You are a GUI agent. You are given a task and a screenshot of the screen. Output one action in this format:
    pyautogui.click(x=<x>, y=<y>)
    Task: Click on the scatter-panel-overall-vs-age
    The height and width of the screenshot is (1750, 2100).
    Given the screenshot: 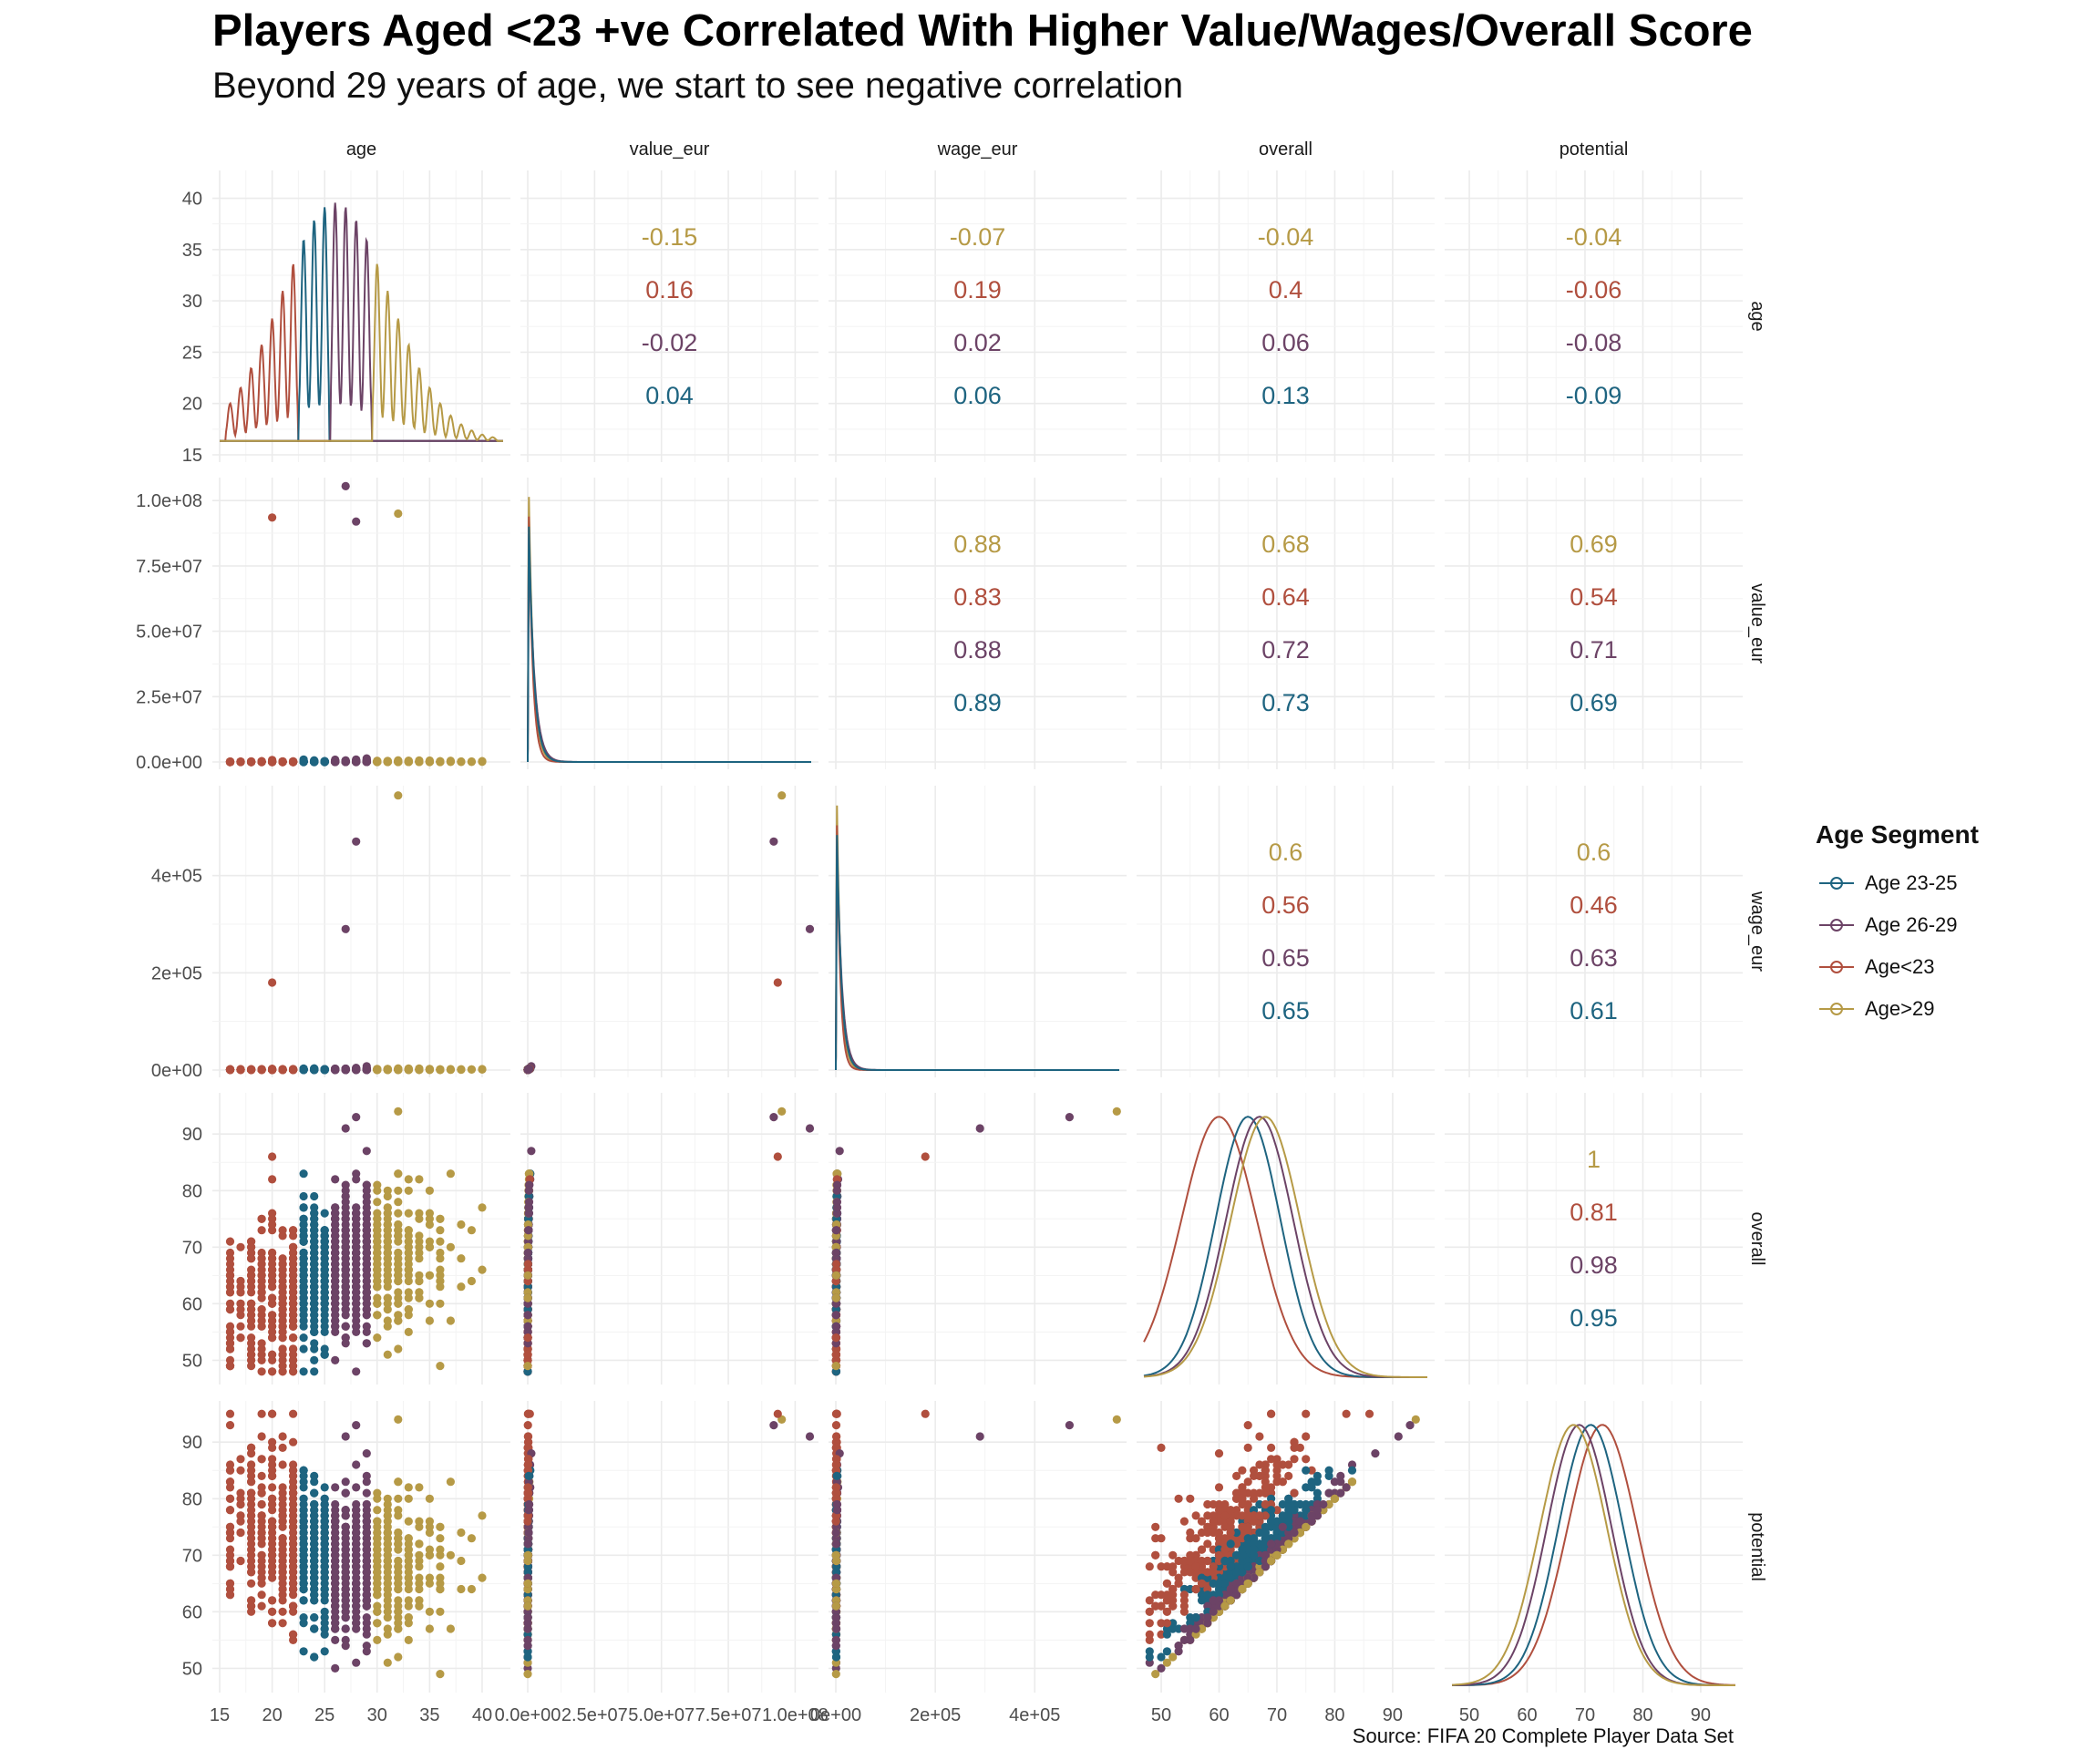 What is the action you would take?
    pyautogui.click(x=356, y=1241)
    